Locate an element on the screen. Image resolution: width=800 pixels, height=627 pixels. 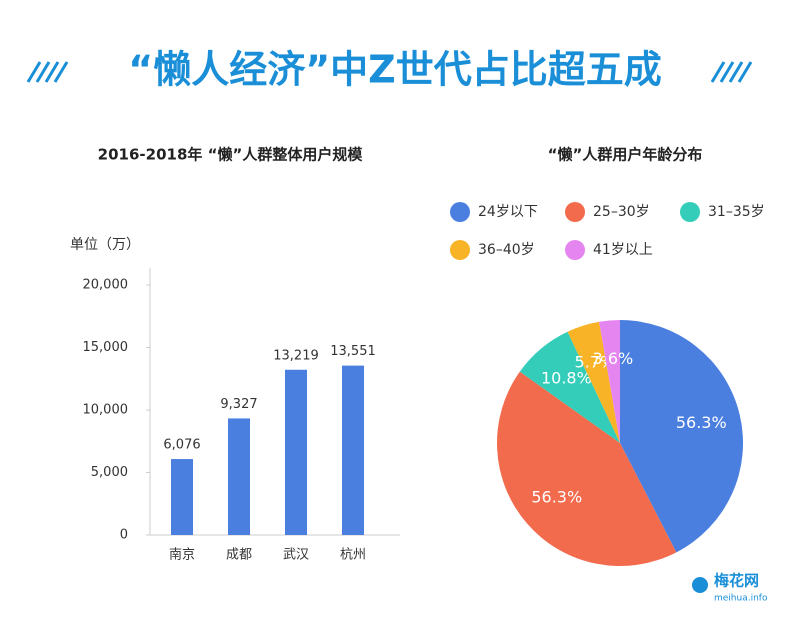
value-label: 9,327 is located at coordinates (238, 404).